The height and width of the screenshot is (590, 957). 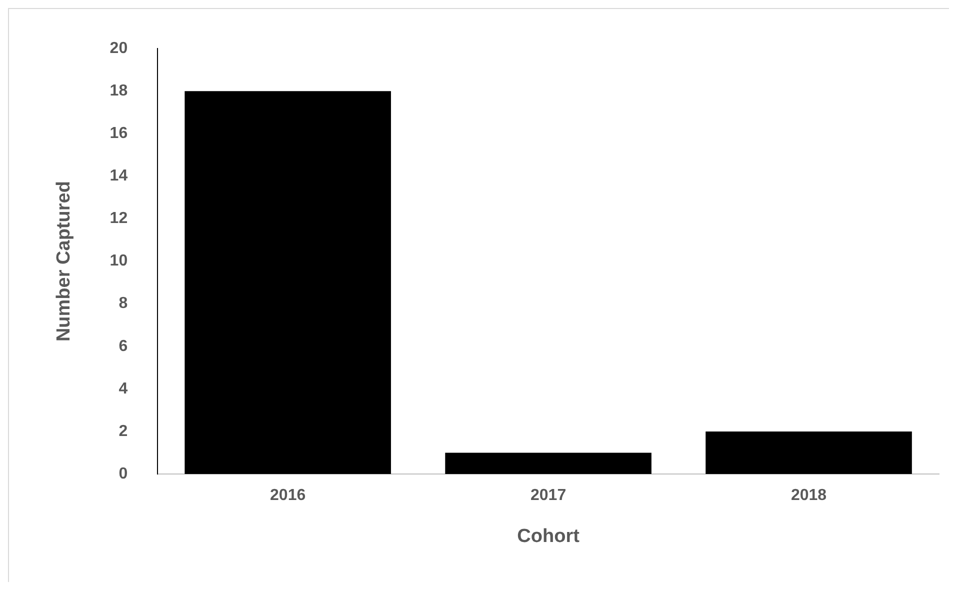 I want to click on y-tick-label: 8, so click(x=123, y=303).